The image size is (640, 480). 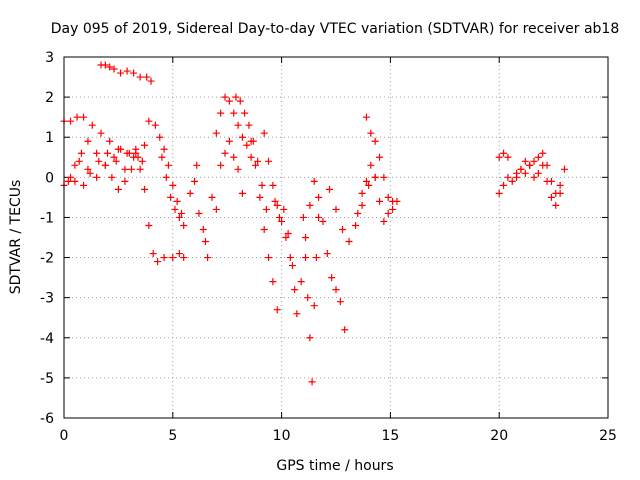 I want to click on series-arc11, so click(x=227, y=175).